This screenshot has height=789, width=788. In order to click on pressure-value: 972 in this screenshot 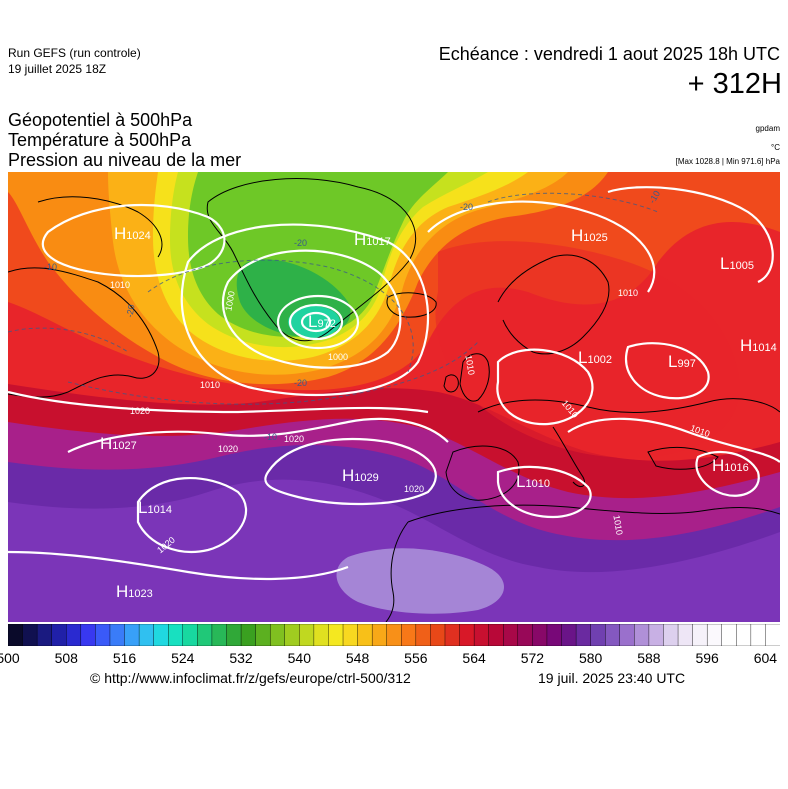, I will do `click(326, 324)`.